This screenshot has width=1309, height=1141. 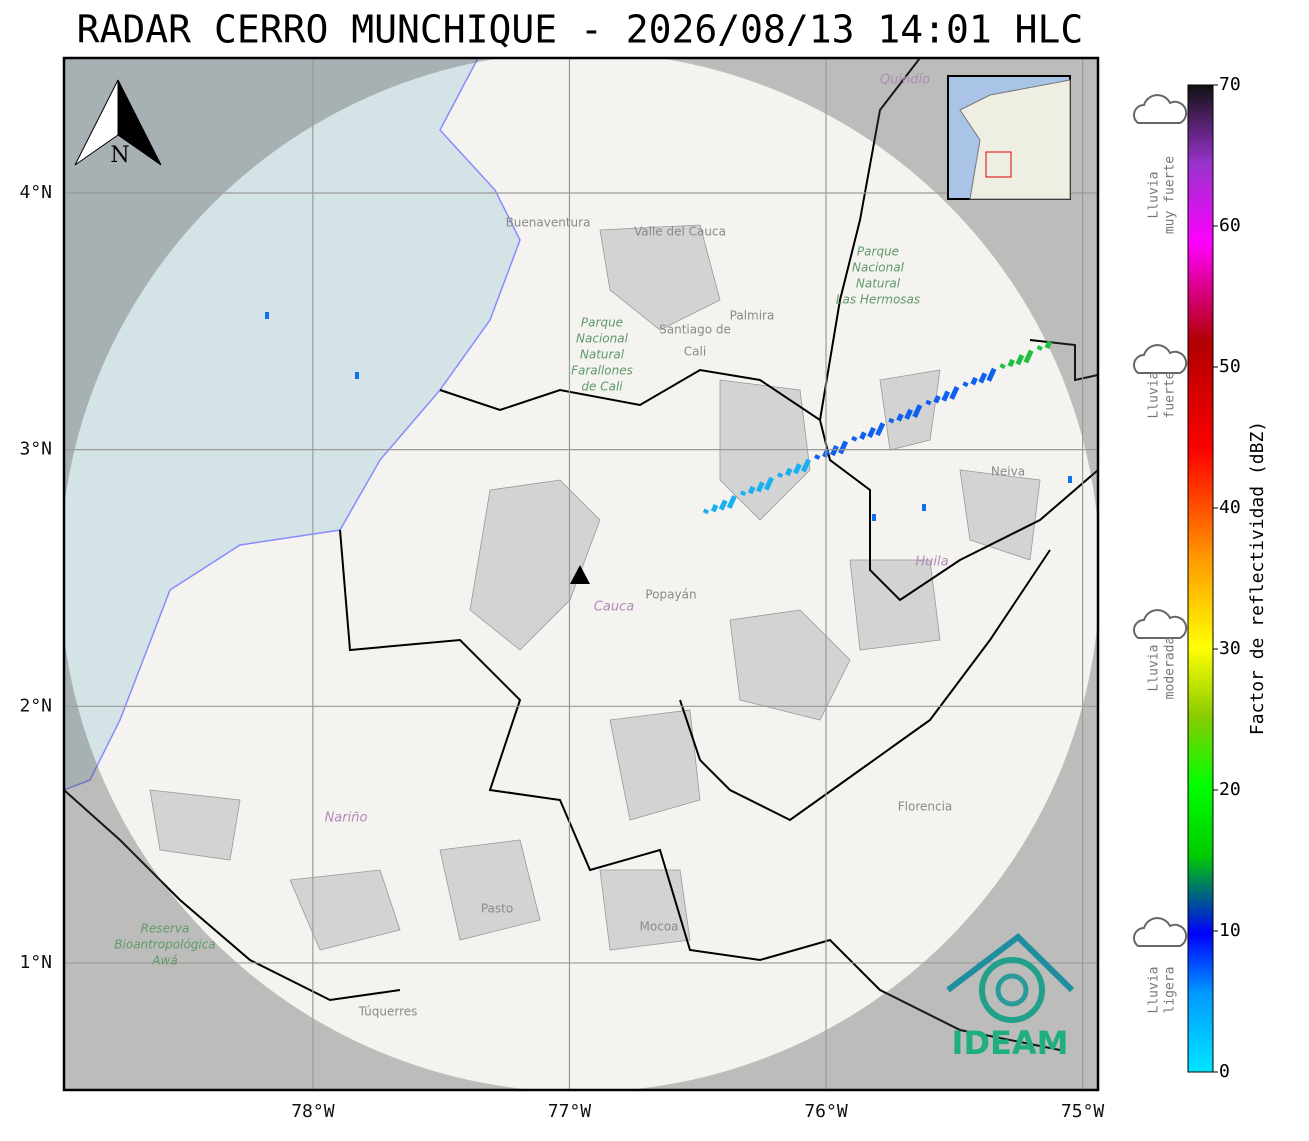 What do you see at coordinates (752, 316) in the screenshot?
I see `place-name: Palmira` at bounding box center [752, 316].